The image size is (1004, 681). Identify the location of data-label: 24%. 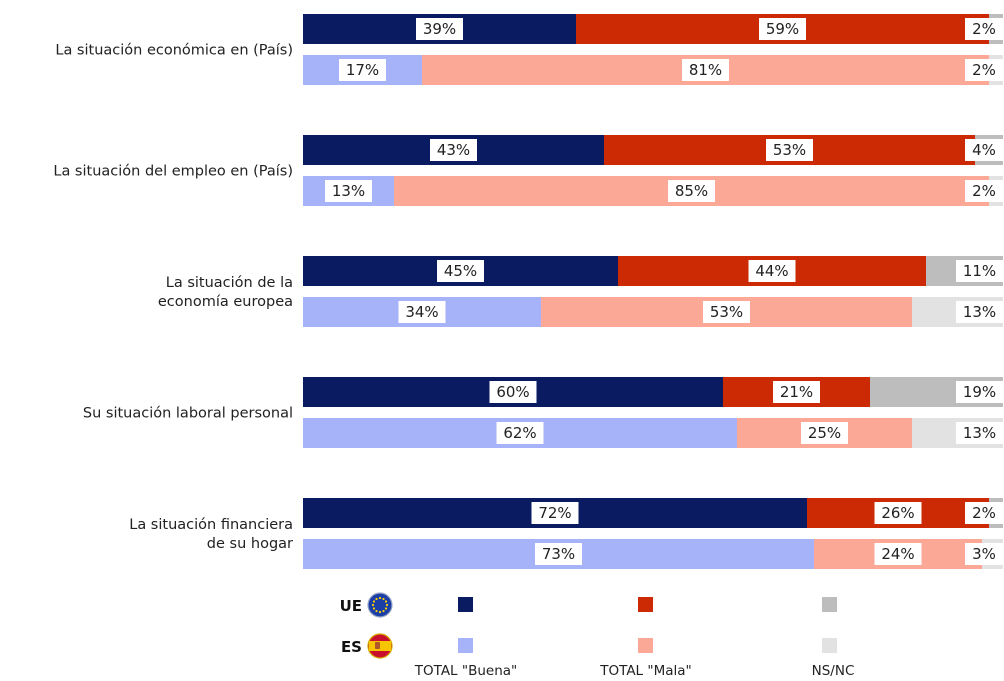
(897, 554).